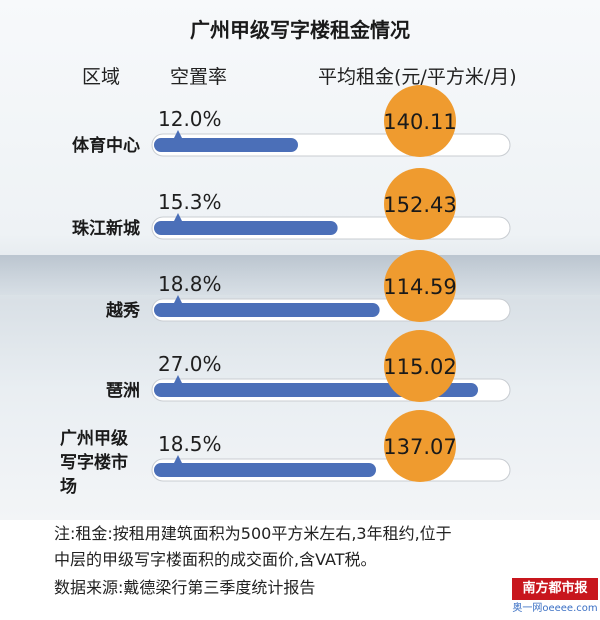  I want to click on region-label: 越秀, so click(122, 310).